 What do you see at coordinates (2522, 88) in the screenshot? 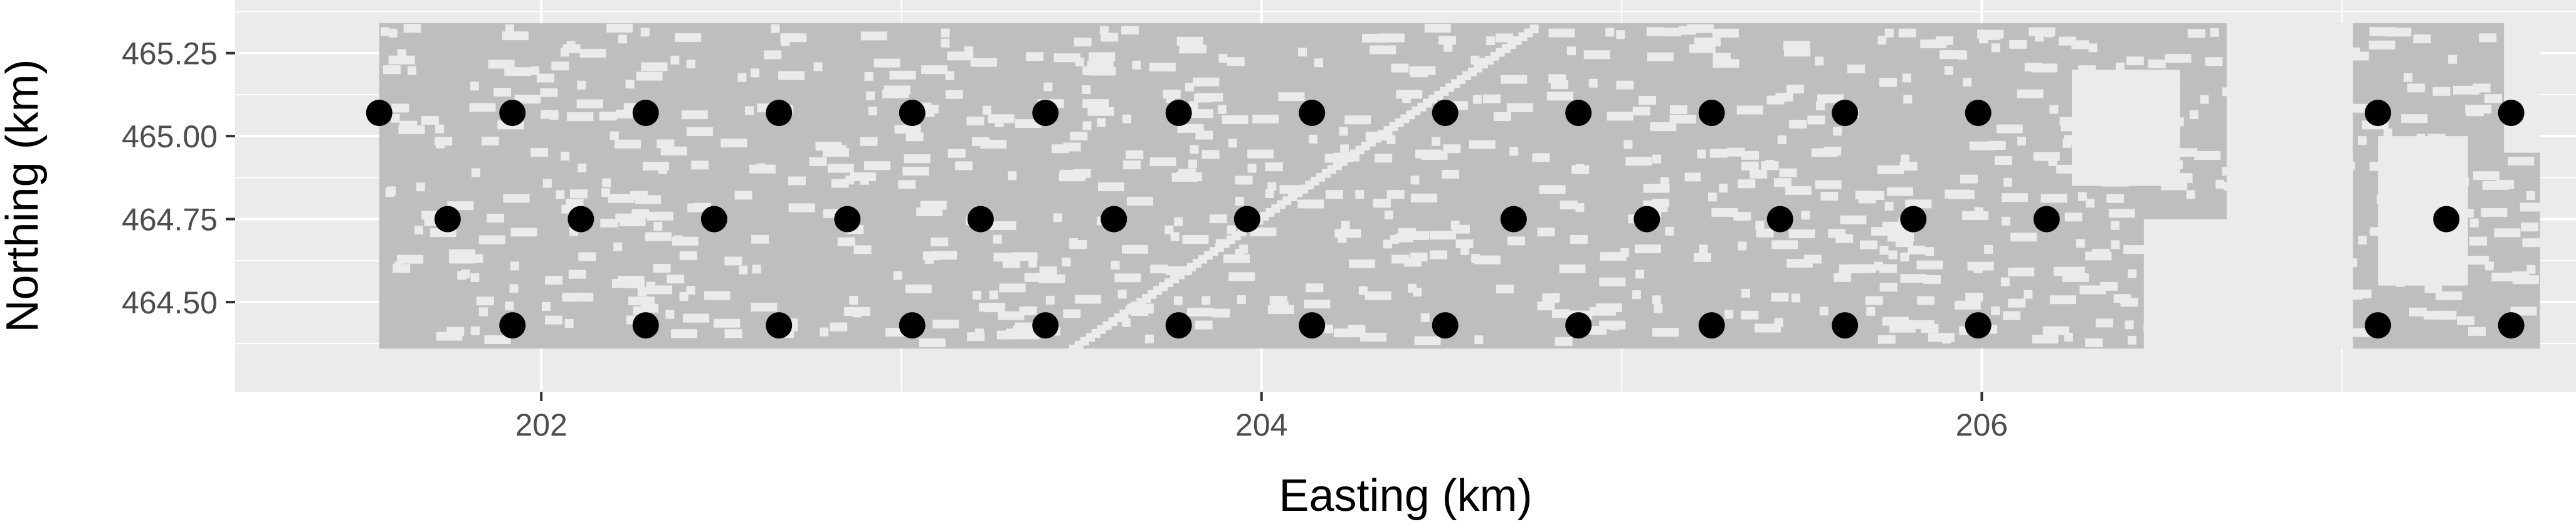
I see `raster-unsuitable-zone` at bounding box center [2522, 88].